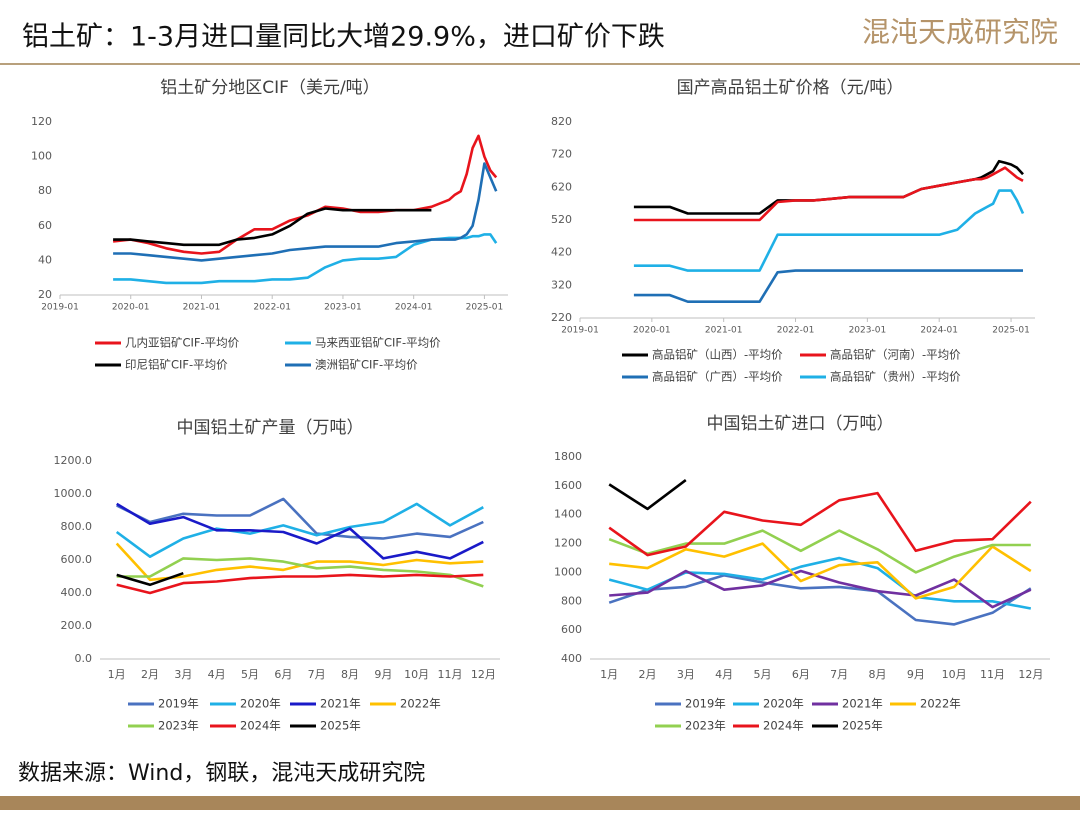  Describe the element at coordinates (283, 674) in the screenshot. I see `x-tick-label: 6月` at that location.